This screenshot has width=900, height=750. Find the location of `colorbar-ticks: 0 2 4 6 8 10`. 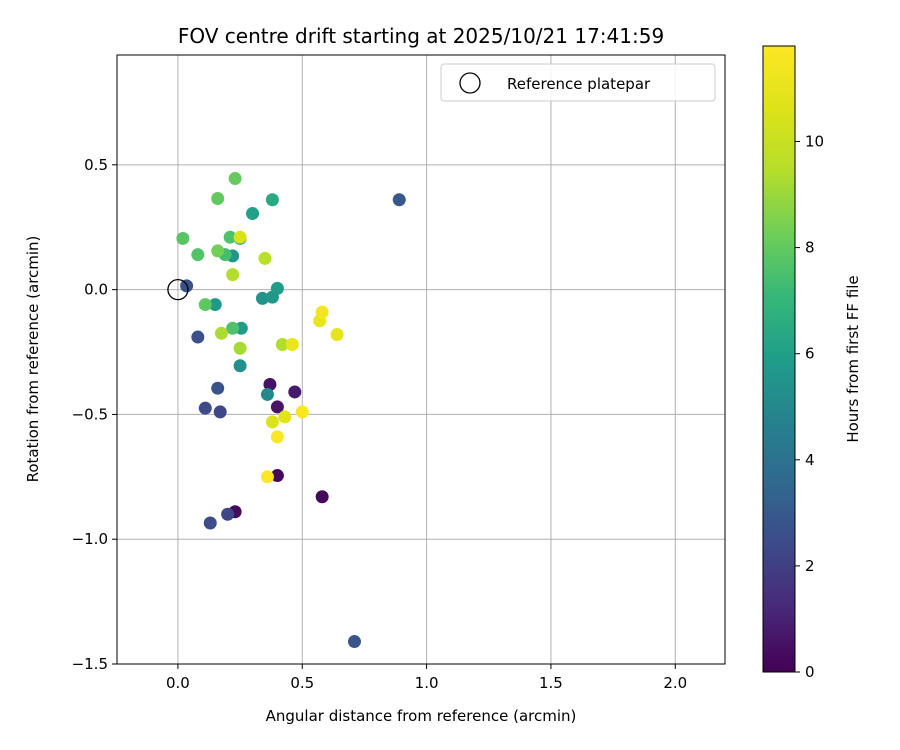

colorbar-ticks: 0 2 4 6 8 10 is located at coordinates (809, 406).